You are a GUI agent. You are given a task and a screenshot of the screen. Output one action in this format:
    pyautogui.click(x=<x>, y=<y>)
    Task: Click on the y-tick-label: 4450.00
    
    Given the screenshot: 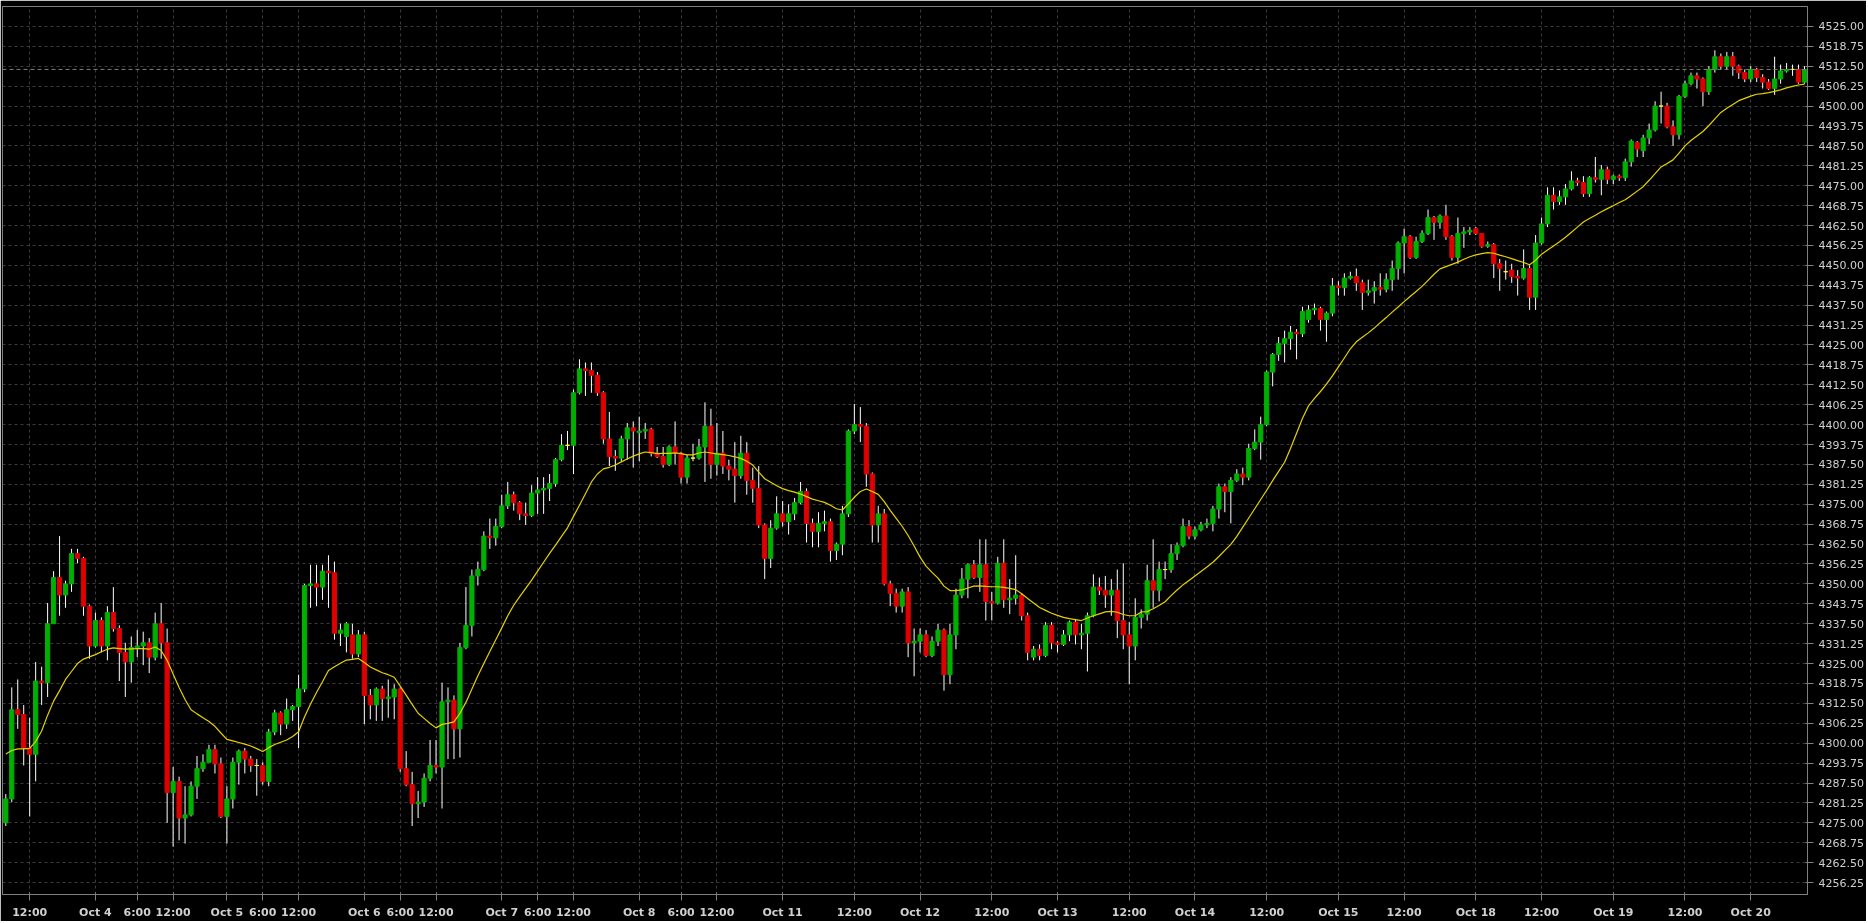 What is the action you would take?
    pyautogui.click(x=1841, y=266)
    